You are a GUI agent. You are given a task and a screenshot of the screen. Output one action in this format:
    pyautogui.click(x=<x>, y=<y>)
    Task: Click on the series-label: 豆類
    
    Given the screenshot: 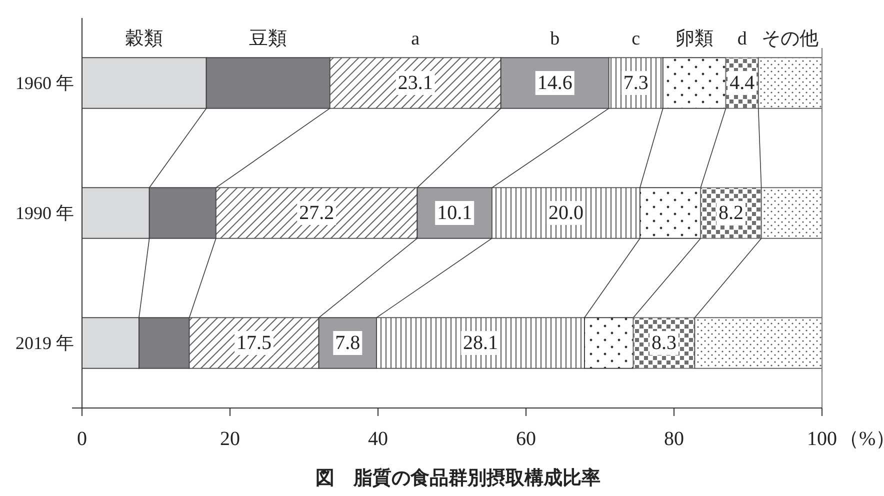 What is the action you would take?
    pyautogui.click(x=268, y=39)
    